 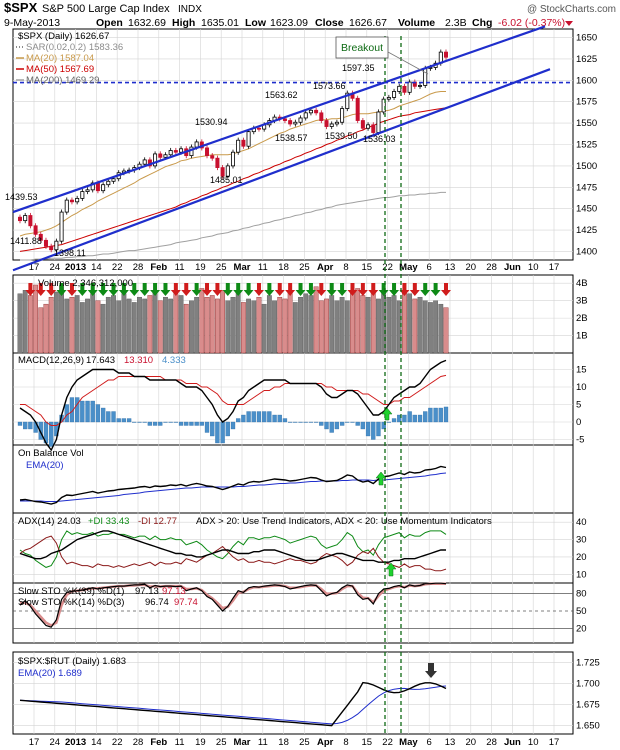 What do you see at coordinates (293, 613) in the screenshot?
I see `stochastic-panel-frame` at bounding box center [293, 613].